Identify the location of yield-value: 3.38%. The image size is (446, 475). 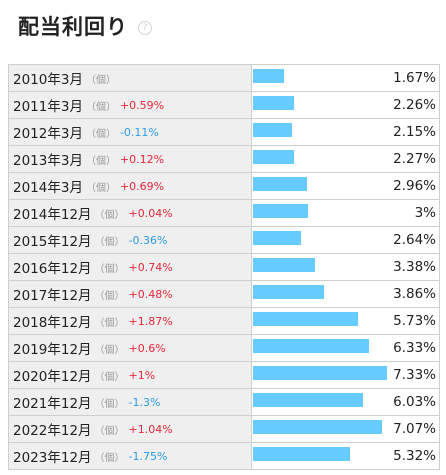
(414, 267).